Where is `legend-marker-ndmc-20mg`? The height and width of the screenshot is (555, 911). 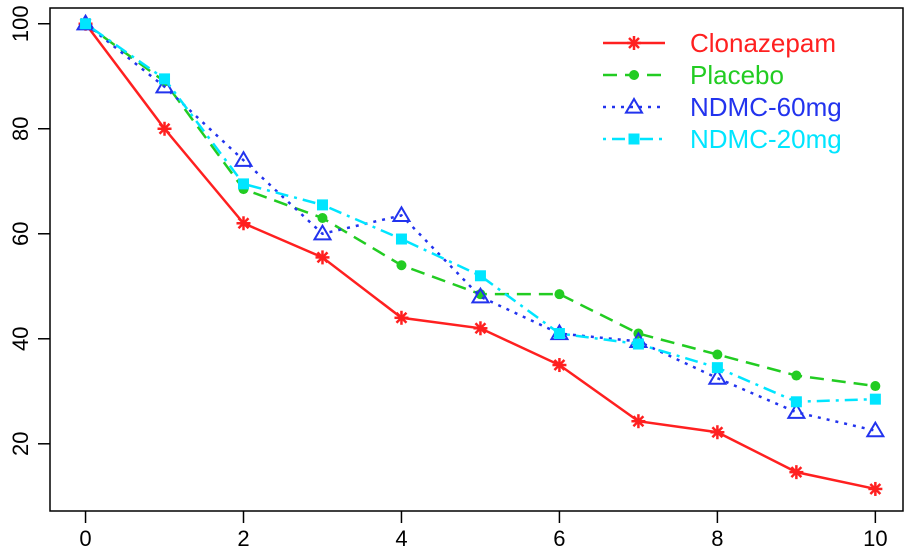 legend-marker-ndmc-20mg is located at coordinates (634, 139).